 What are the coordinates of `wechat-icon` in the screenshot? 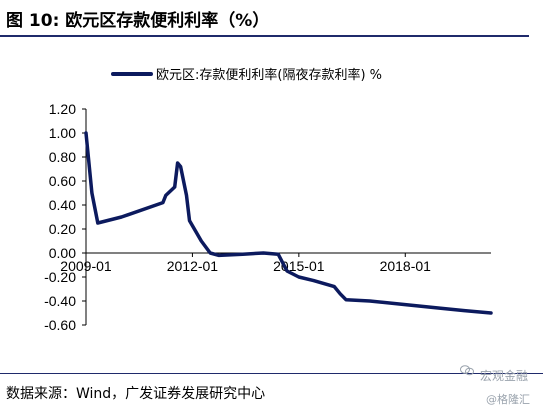 It's located at (467, 370).